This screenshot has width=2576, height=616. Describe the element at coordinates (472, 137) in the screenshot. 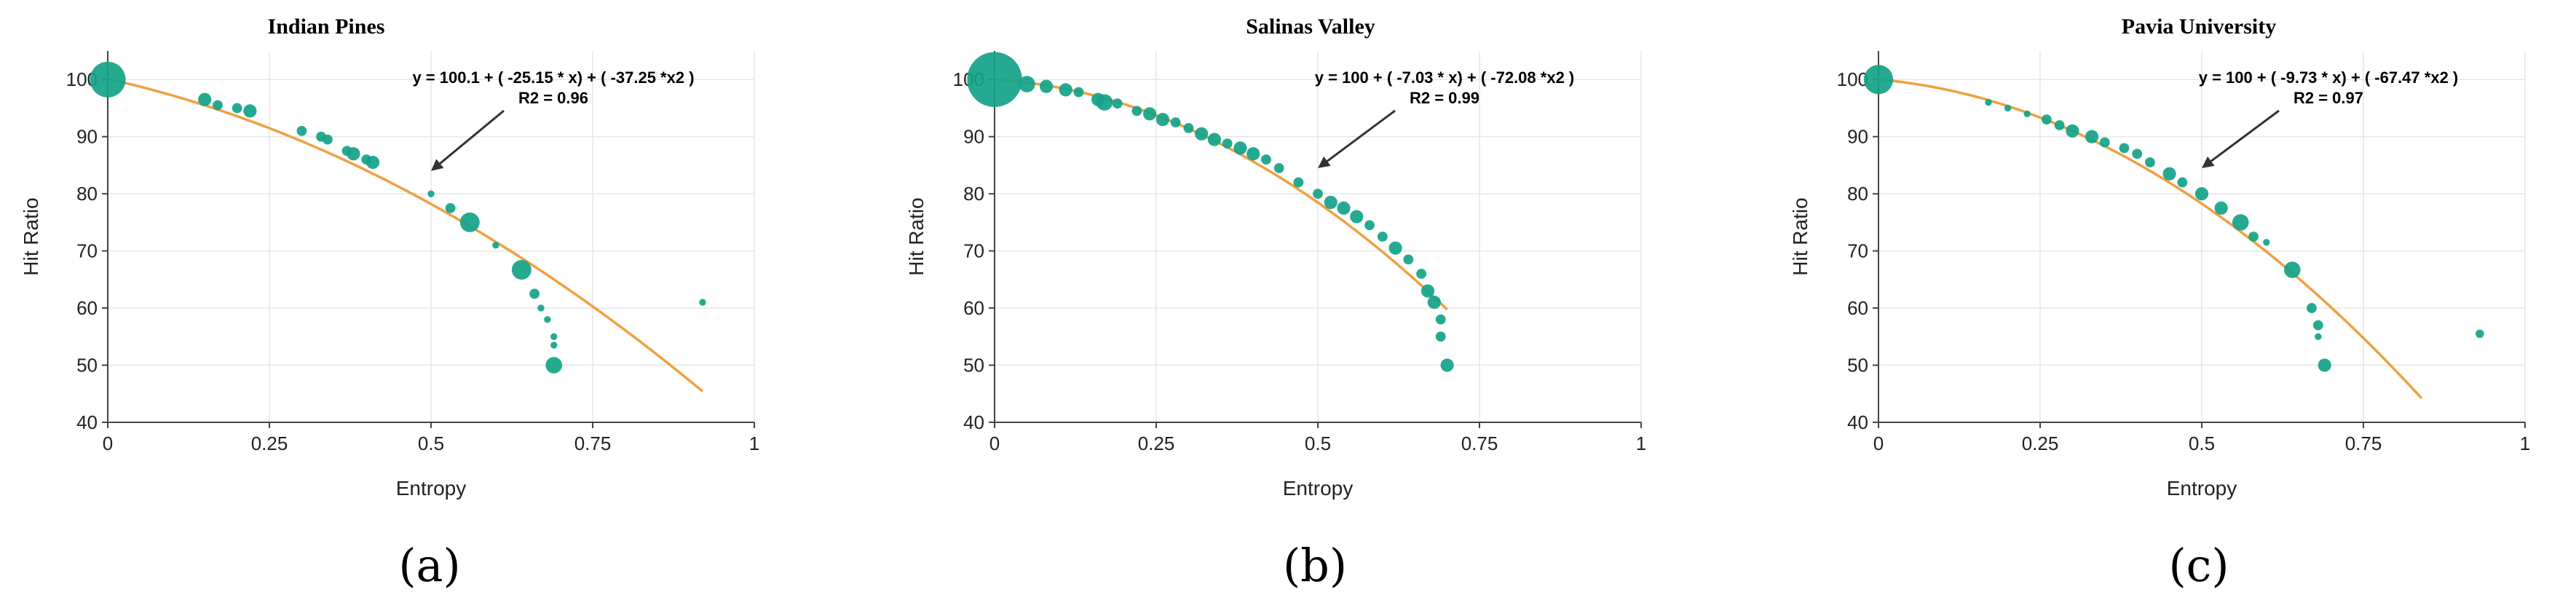

I see `annotation-arrow` at that location.